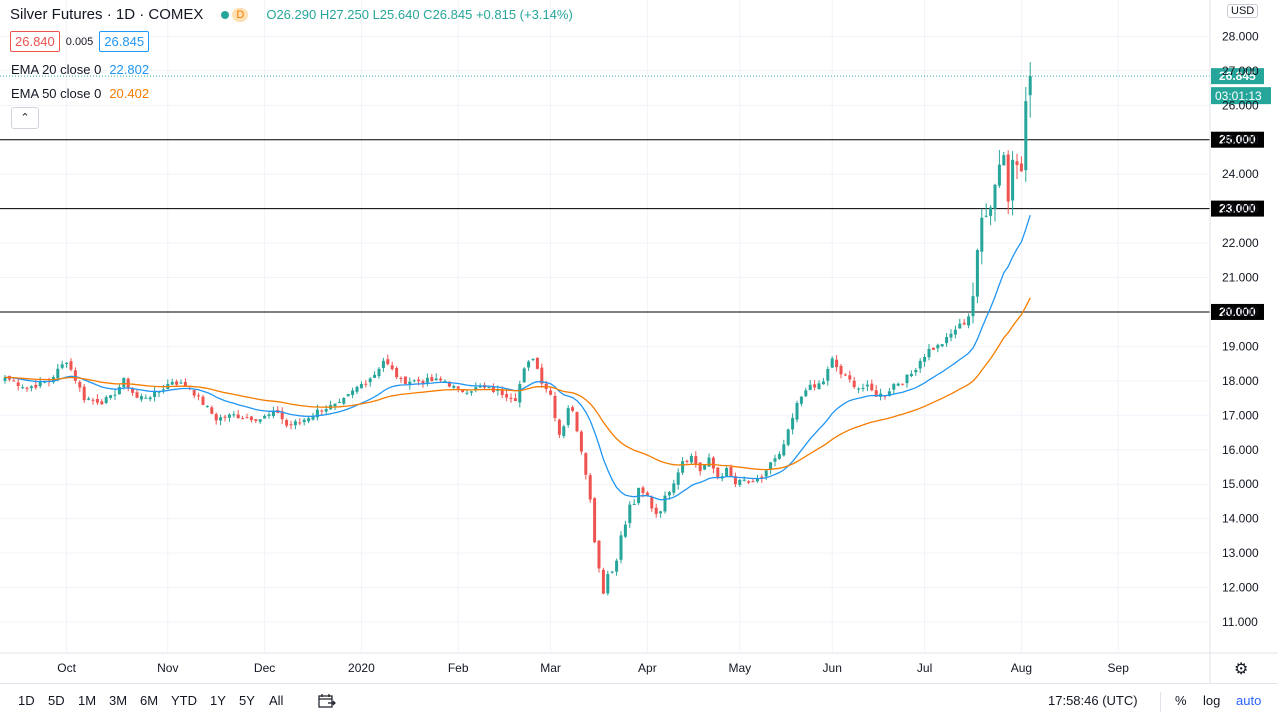 The image size is (1278, 720). Describe the element at coordinates (56, 700) in the screenshot. I see `range-5d-button: 5D` at that location.